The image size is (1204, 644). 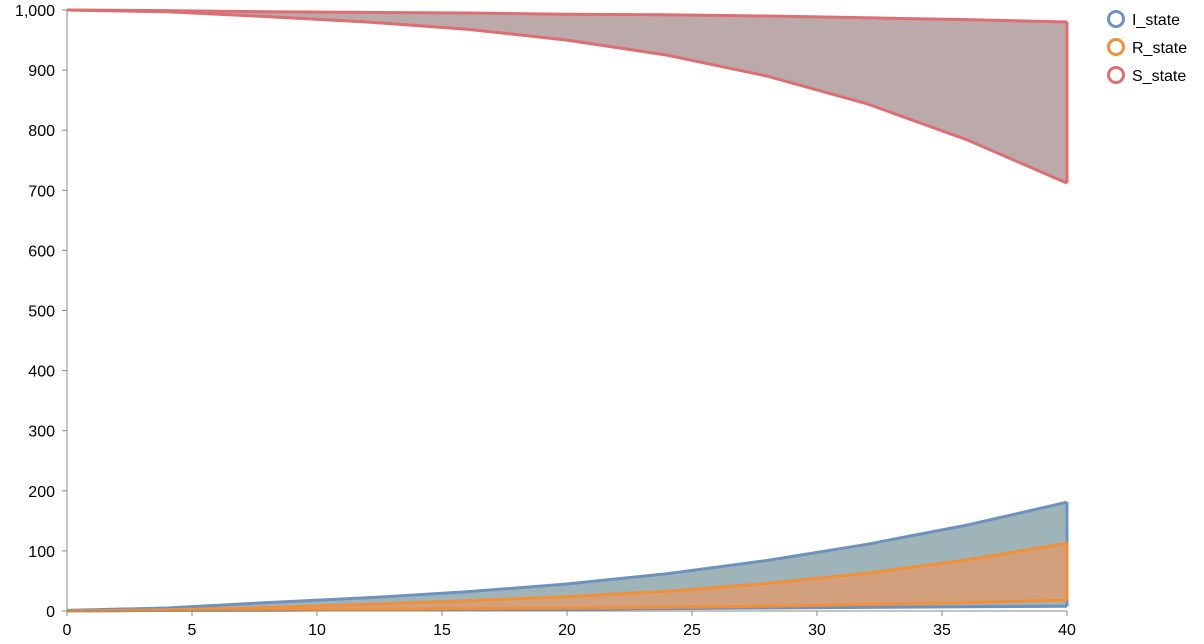 What do you see at coordinates (35, 11) in the screenshot?
I see `y-tick-label: 1,000` at bounding box center [35, 11].